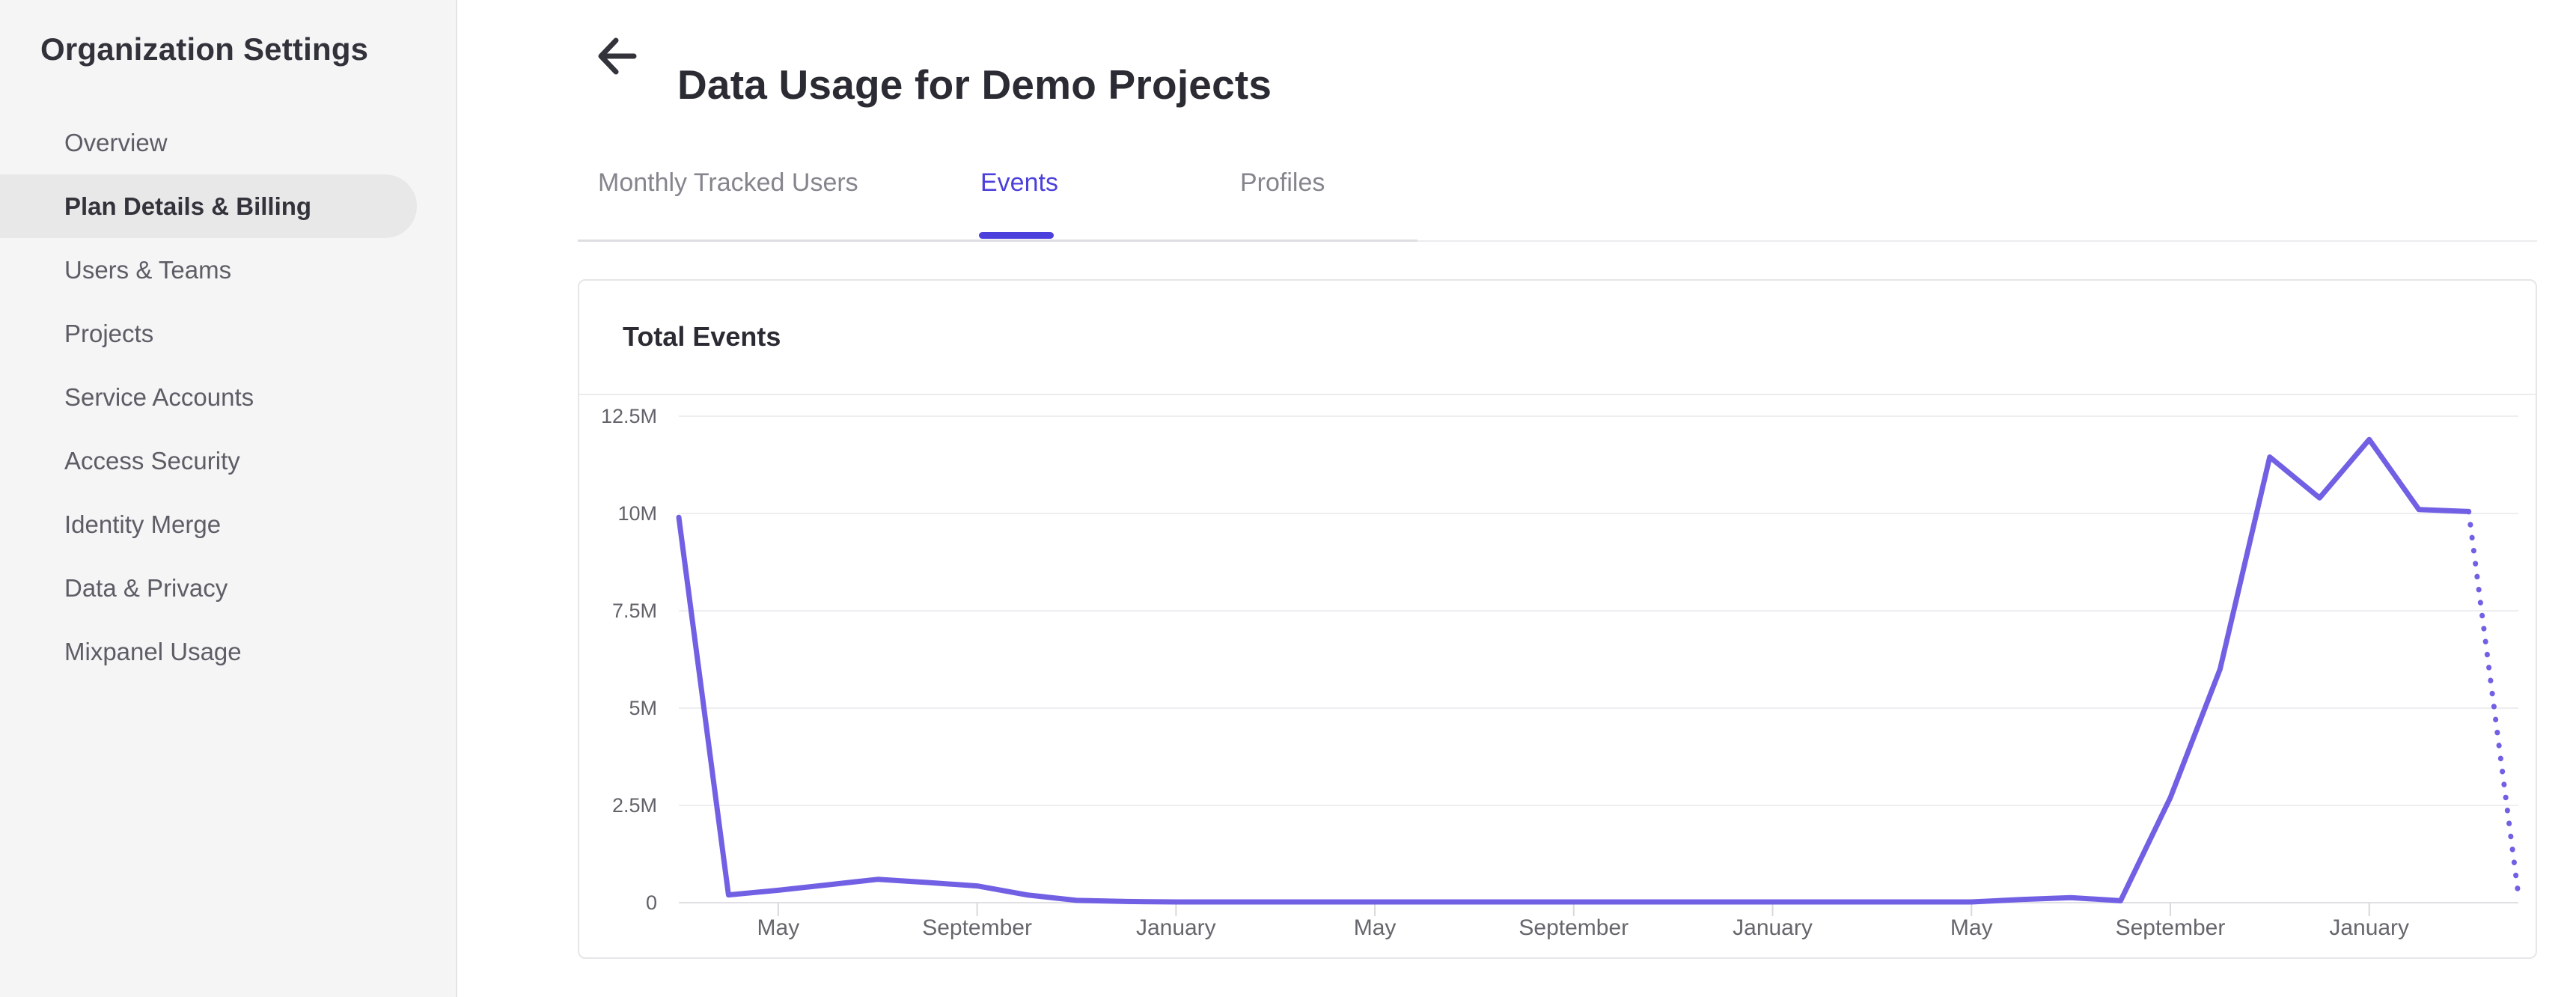 Image resolution: width=2576 pixels, height=997 pixels. I want to click on sidebar-item-overview: Overview, so click(116, 142).